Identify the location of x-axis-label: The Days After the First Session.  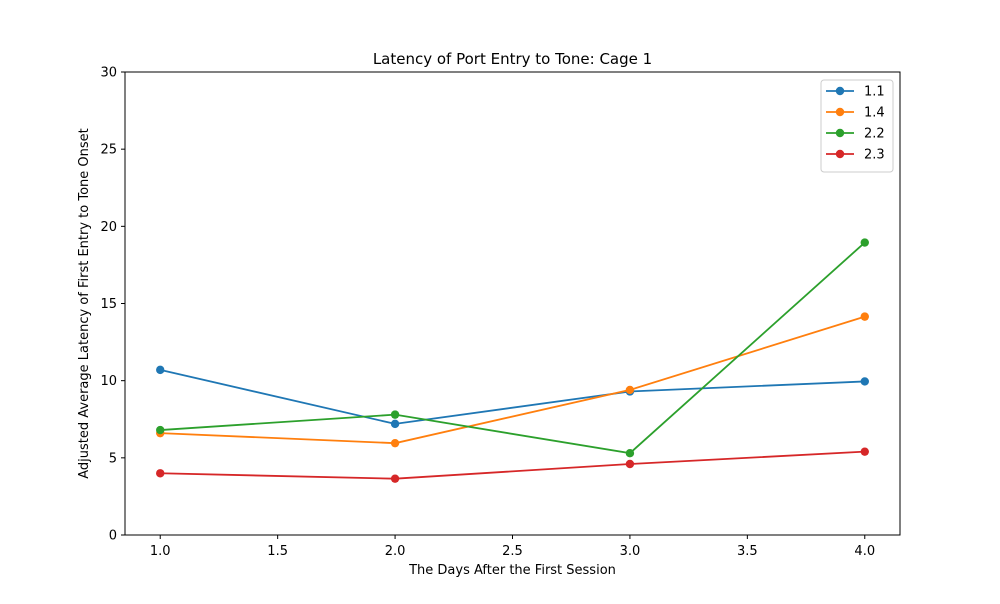
(512, 570).